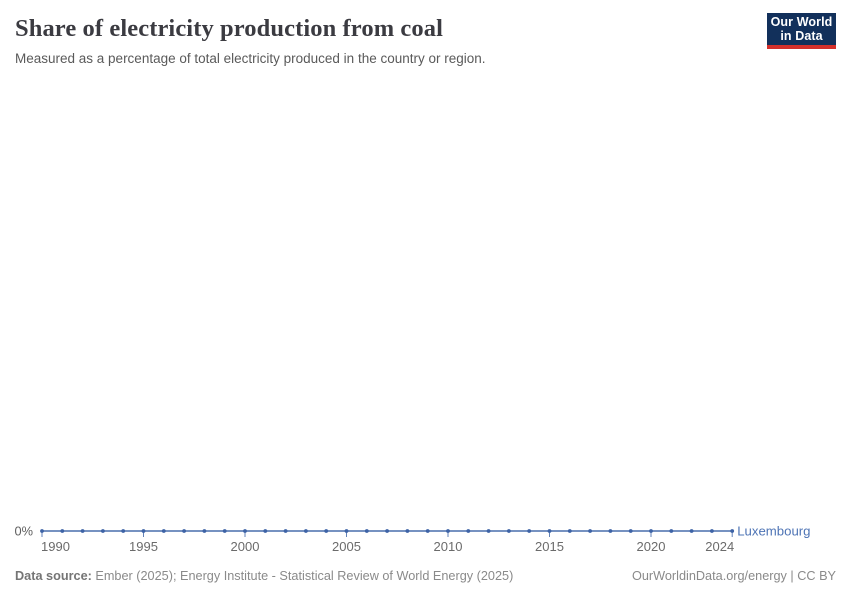 The image size is (850, 600). I want to click on x-axis-tick-label: 2010, so click(448, 546).